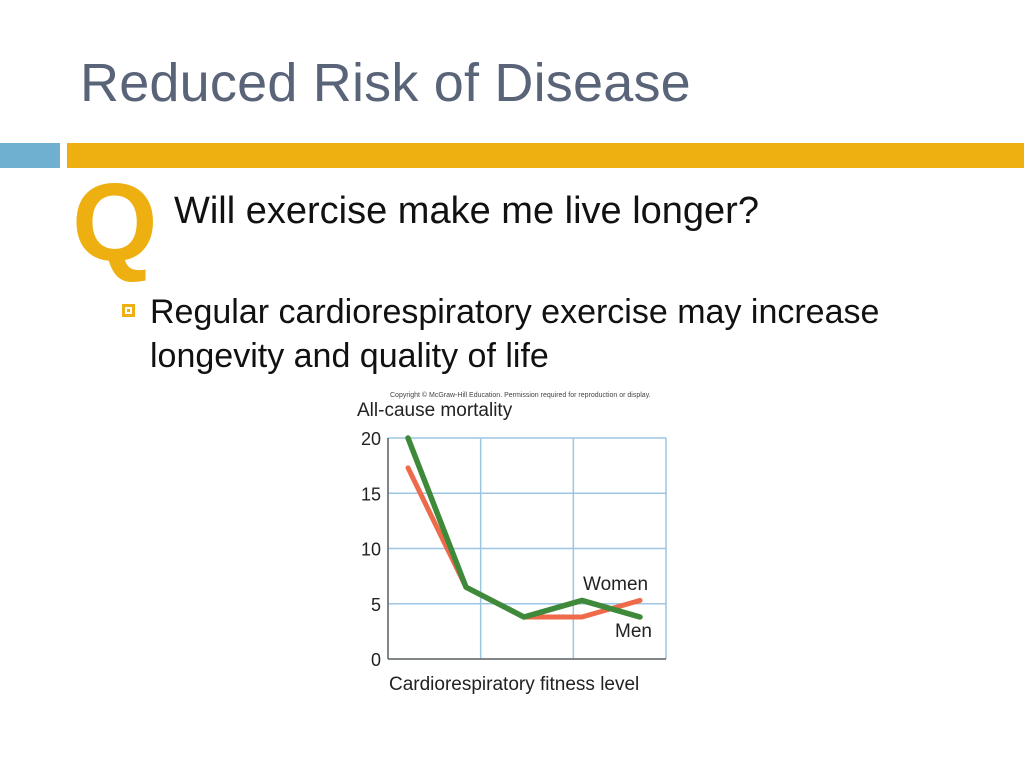 The height and width of the screenshot is (768, 1024). What do you see at coordinates (128, 310) in the screenshot?
I see `bullet-square-icon` at bounding box center [128, 310].